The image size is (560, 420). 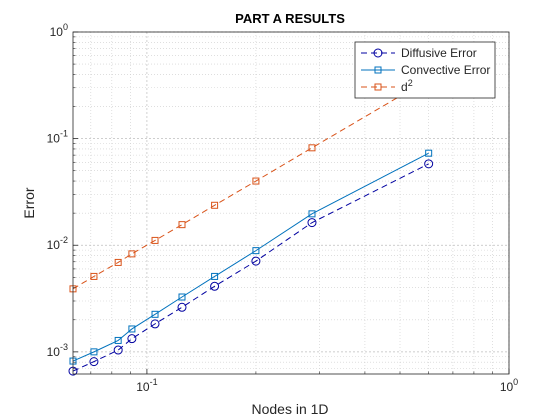 I want to click on y-tick-labels: 10⁻³ 10⁻² 10⁻¹ 10⁰, so click(x=57, y=190).